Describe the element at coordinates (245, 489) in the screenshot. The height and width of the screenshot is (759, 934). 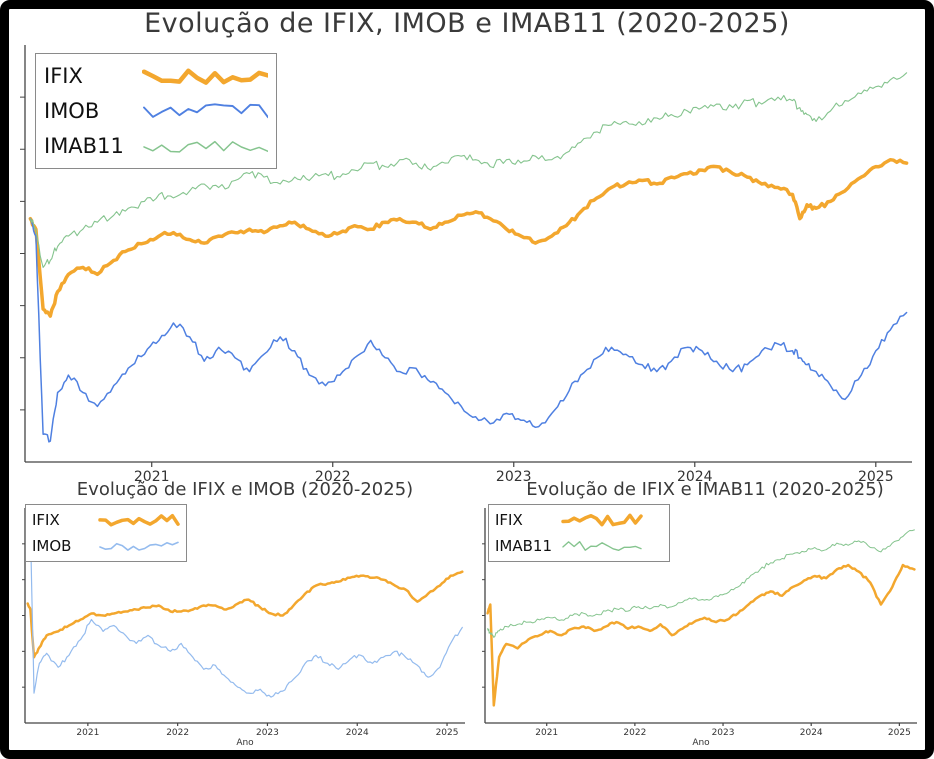
I see `ifix-imob-chart-title: Evolução de IFIX e IMOB (2020-2025)` at that location.